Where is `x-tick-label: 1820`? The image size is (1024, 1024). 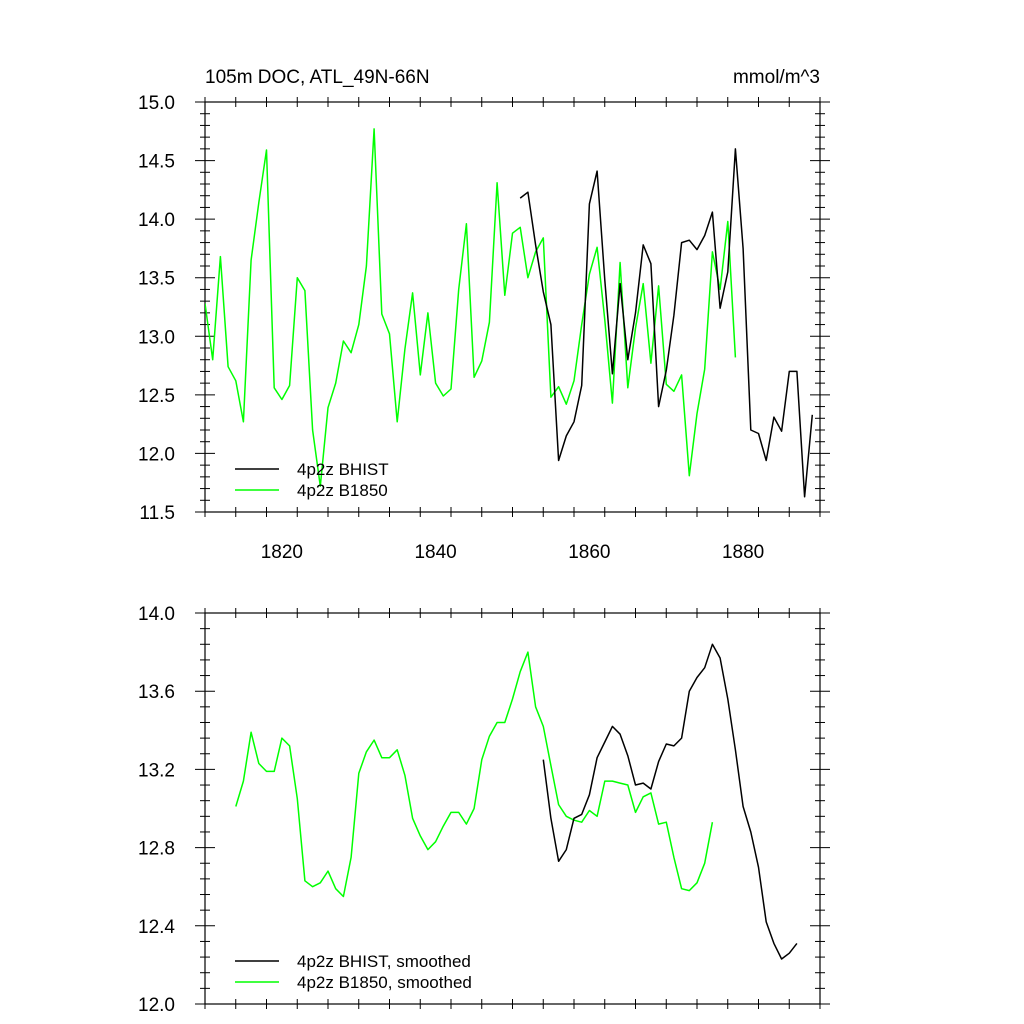 x-tick-label: 1820 is located at coordinates (282, 552).